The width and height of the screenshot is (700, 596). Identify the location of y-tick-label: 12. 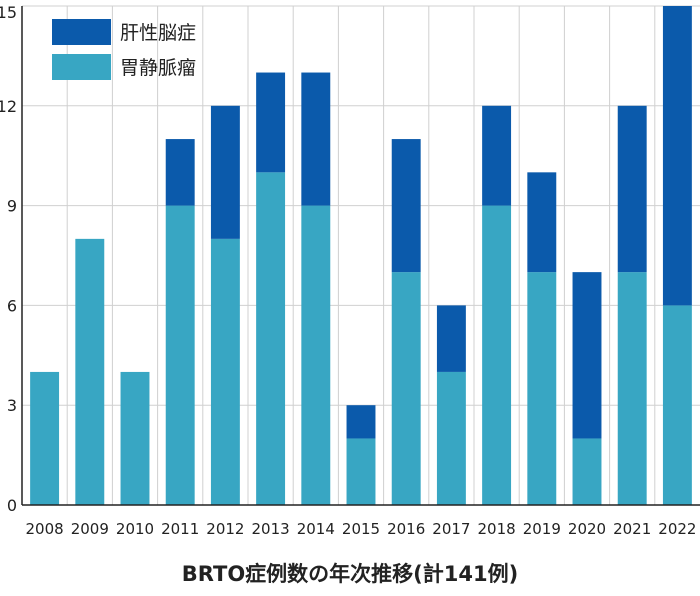
(8, 106).